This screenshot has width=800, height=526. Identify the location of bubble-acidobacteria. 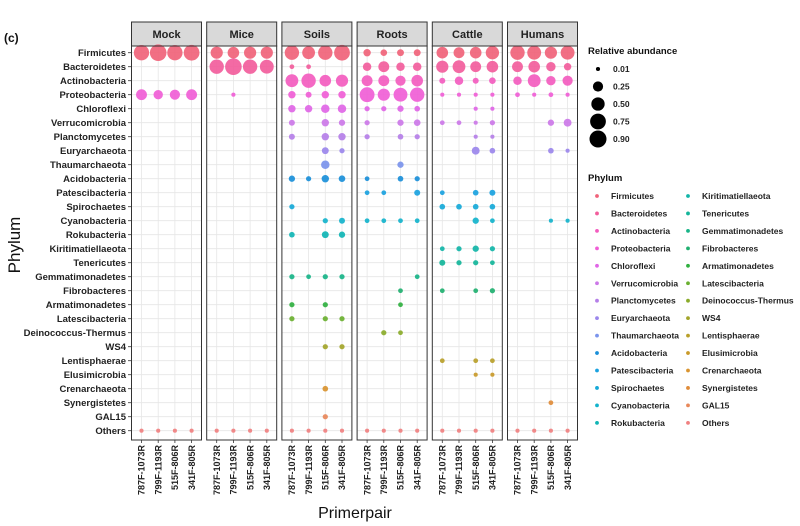
(292, 178).